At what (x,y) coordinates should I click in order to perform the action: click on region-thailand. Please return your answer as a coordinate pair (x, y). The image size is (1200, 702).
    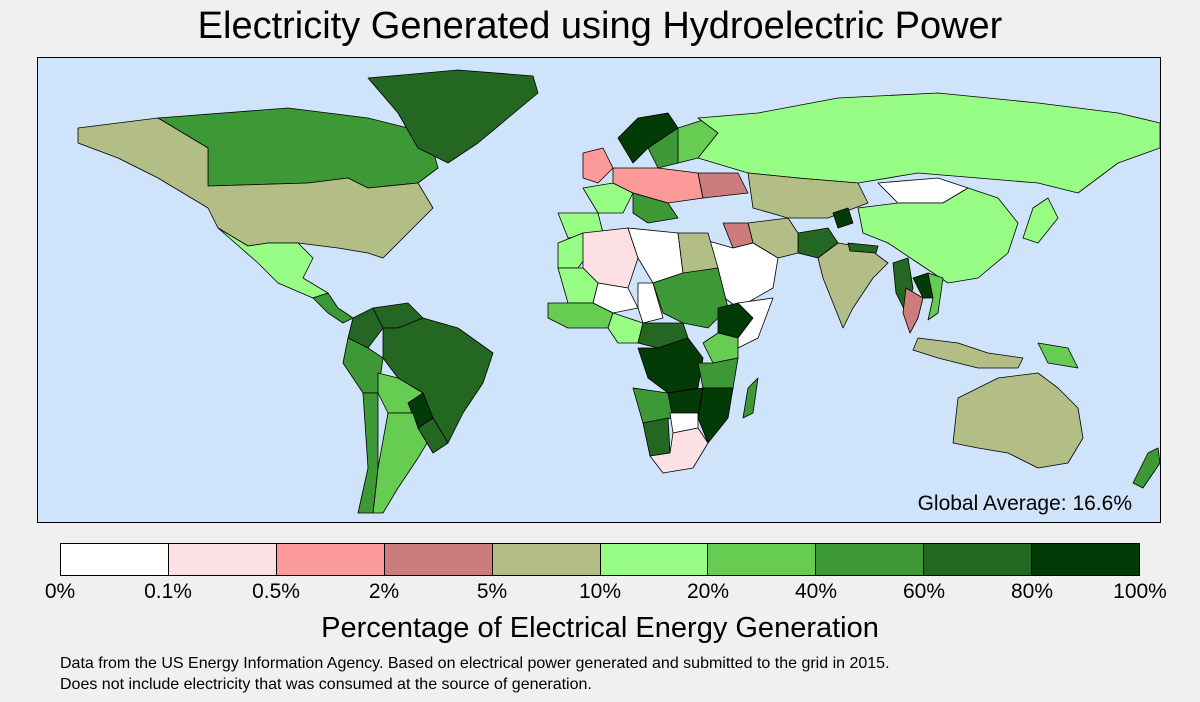
    Looking at the image, I should click on (913, 310).